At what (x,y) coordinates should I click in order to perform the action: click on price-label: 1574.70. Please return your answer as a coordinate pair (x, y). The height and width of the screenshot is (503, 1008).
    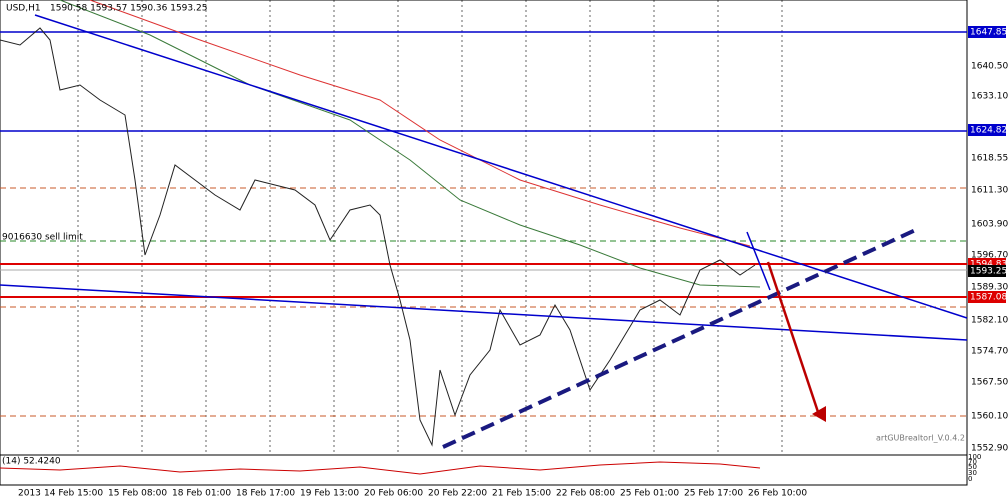
    Looking at the image, I should click on (989, 352).